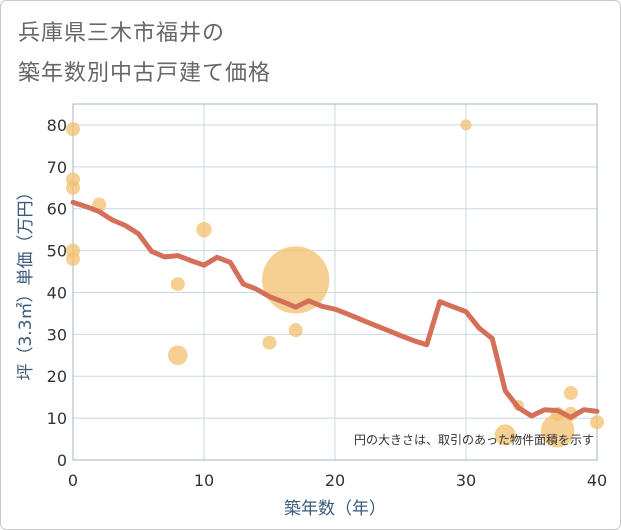  I want to click on bubble-size-note: 円の大きさは、取引のあった物件面積を示す, so click(474, 439).